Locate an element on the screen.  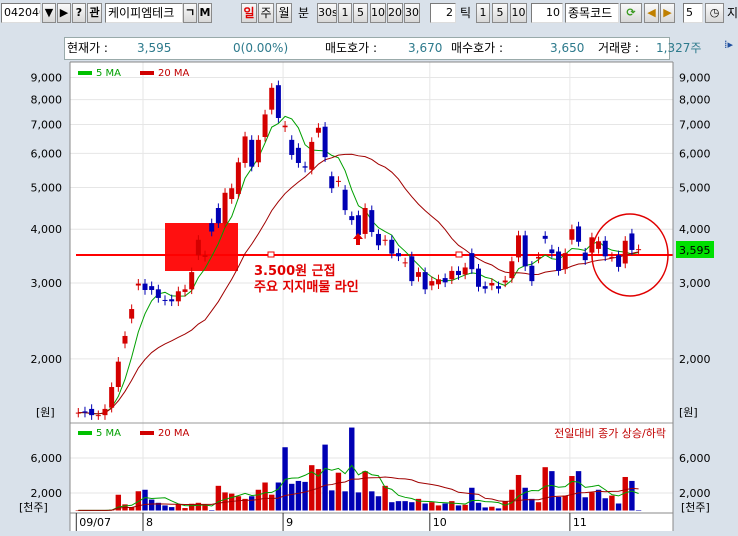
minute-10-button: 10 is located at coordinates (378, 13).